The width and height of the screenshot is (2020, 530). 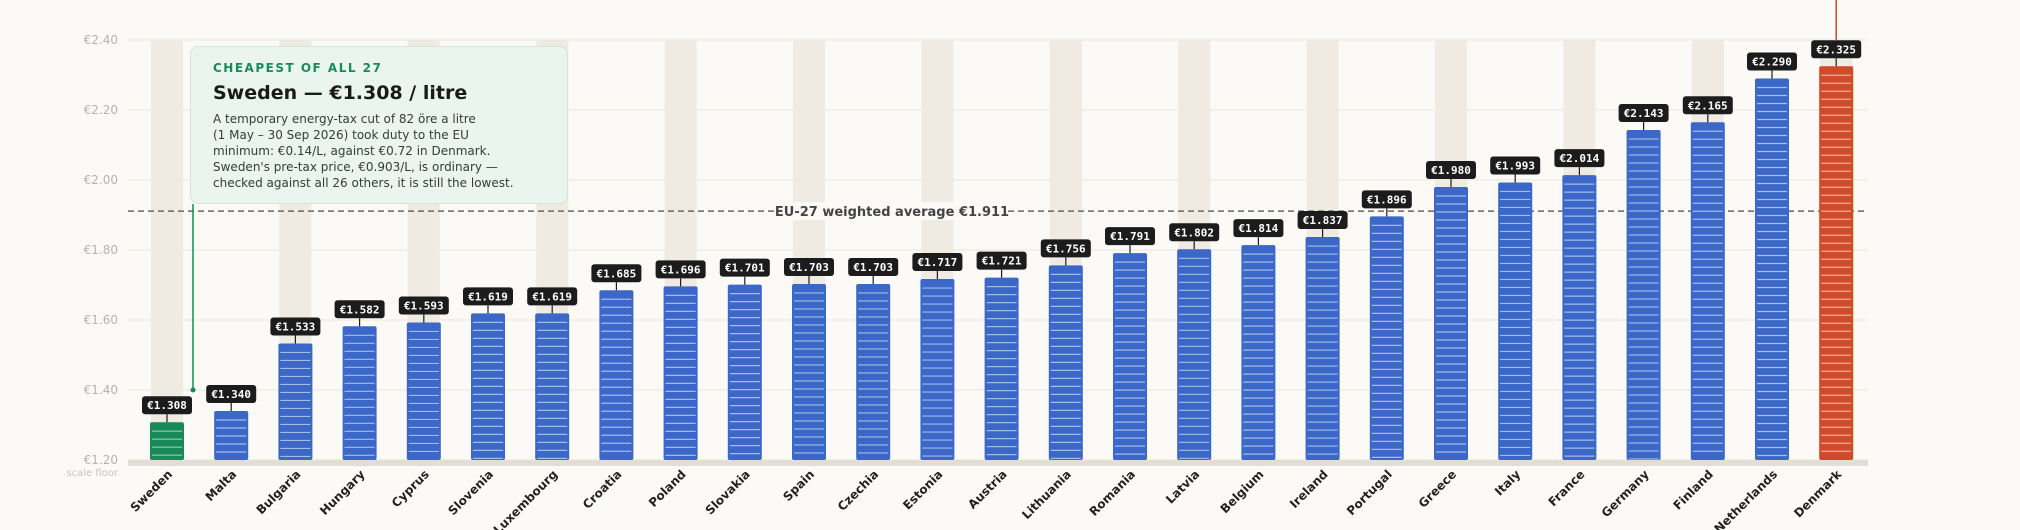 I want to click on value-label: €2.014, so click(x=1580, y=158).